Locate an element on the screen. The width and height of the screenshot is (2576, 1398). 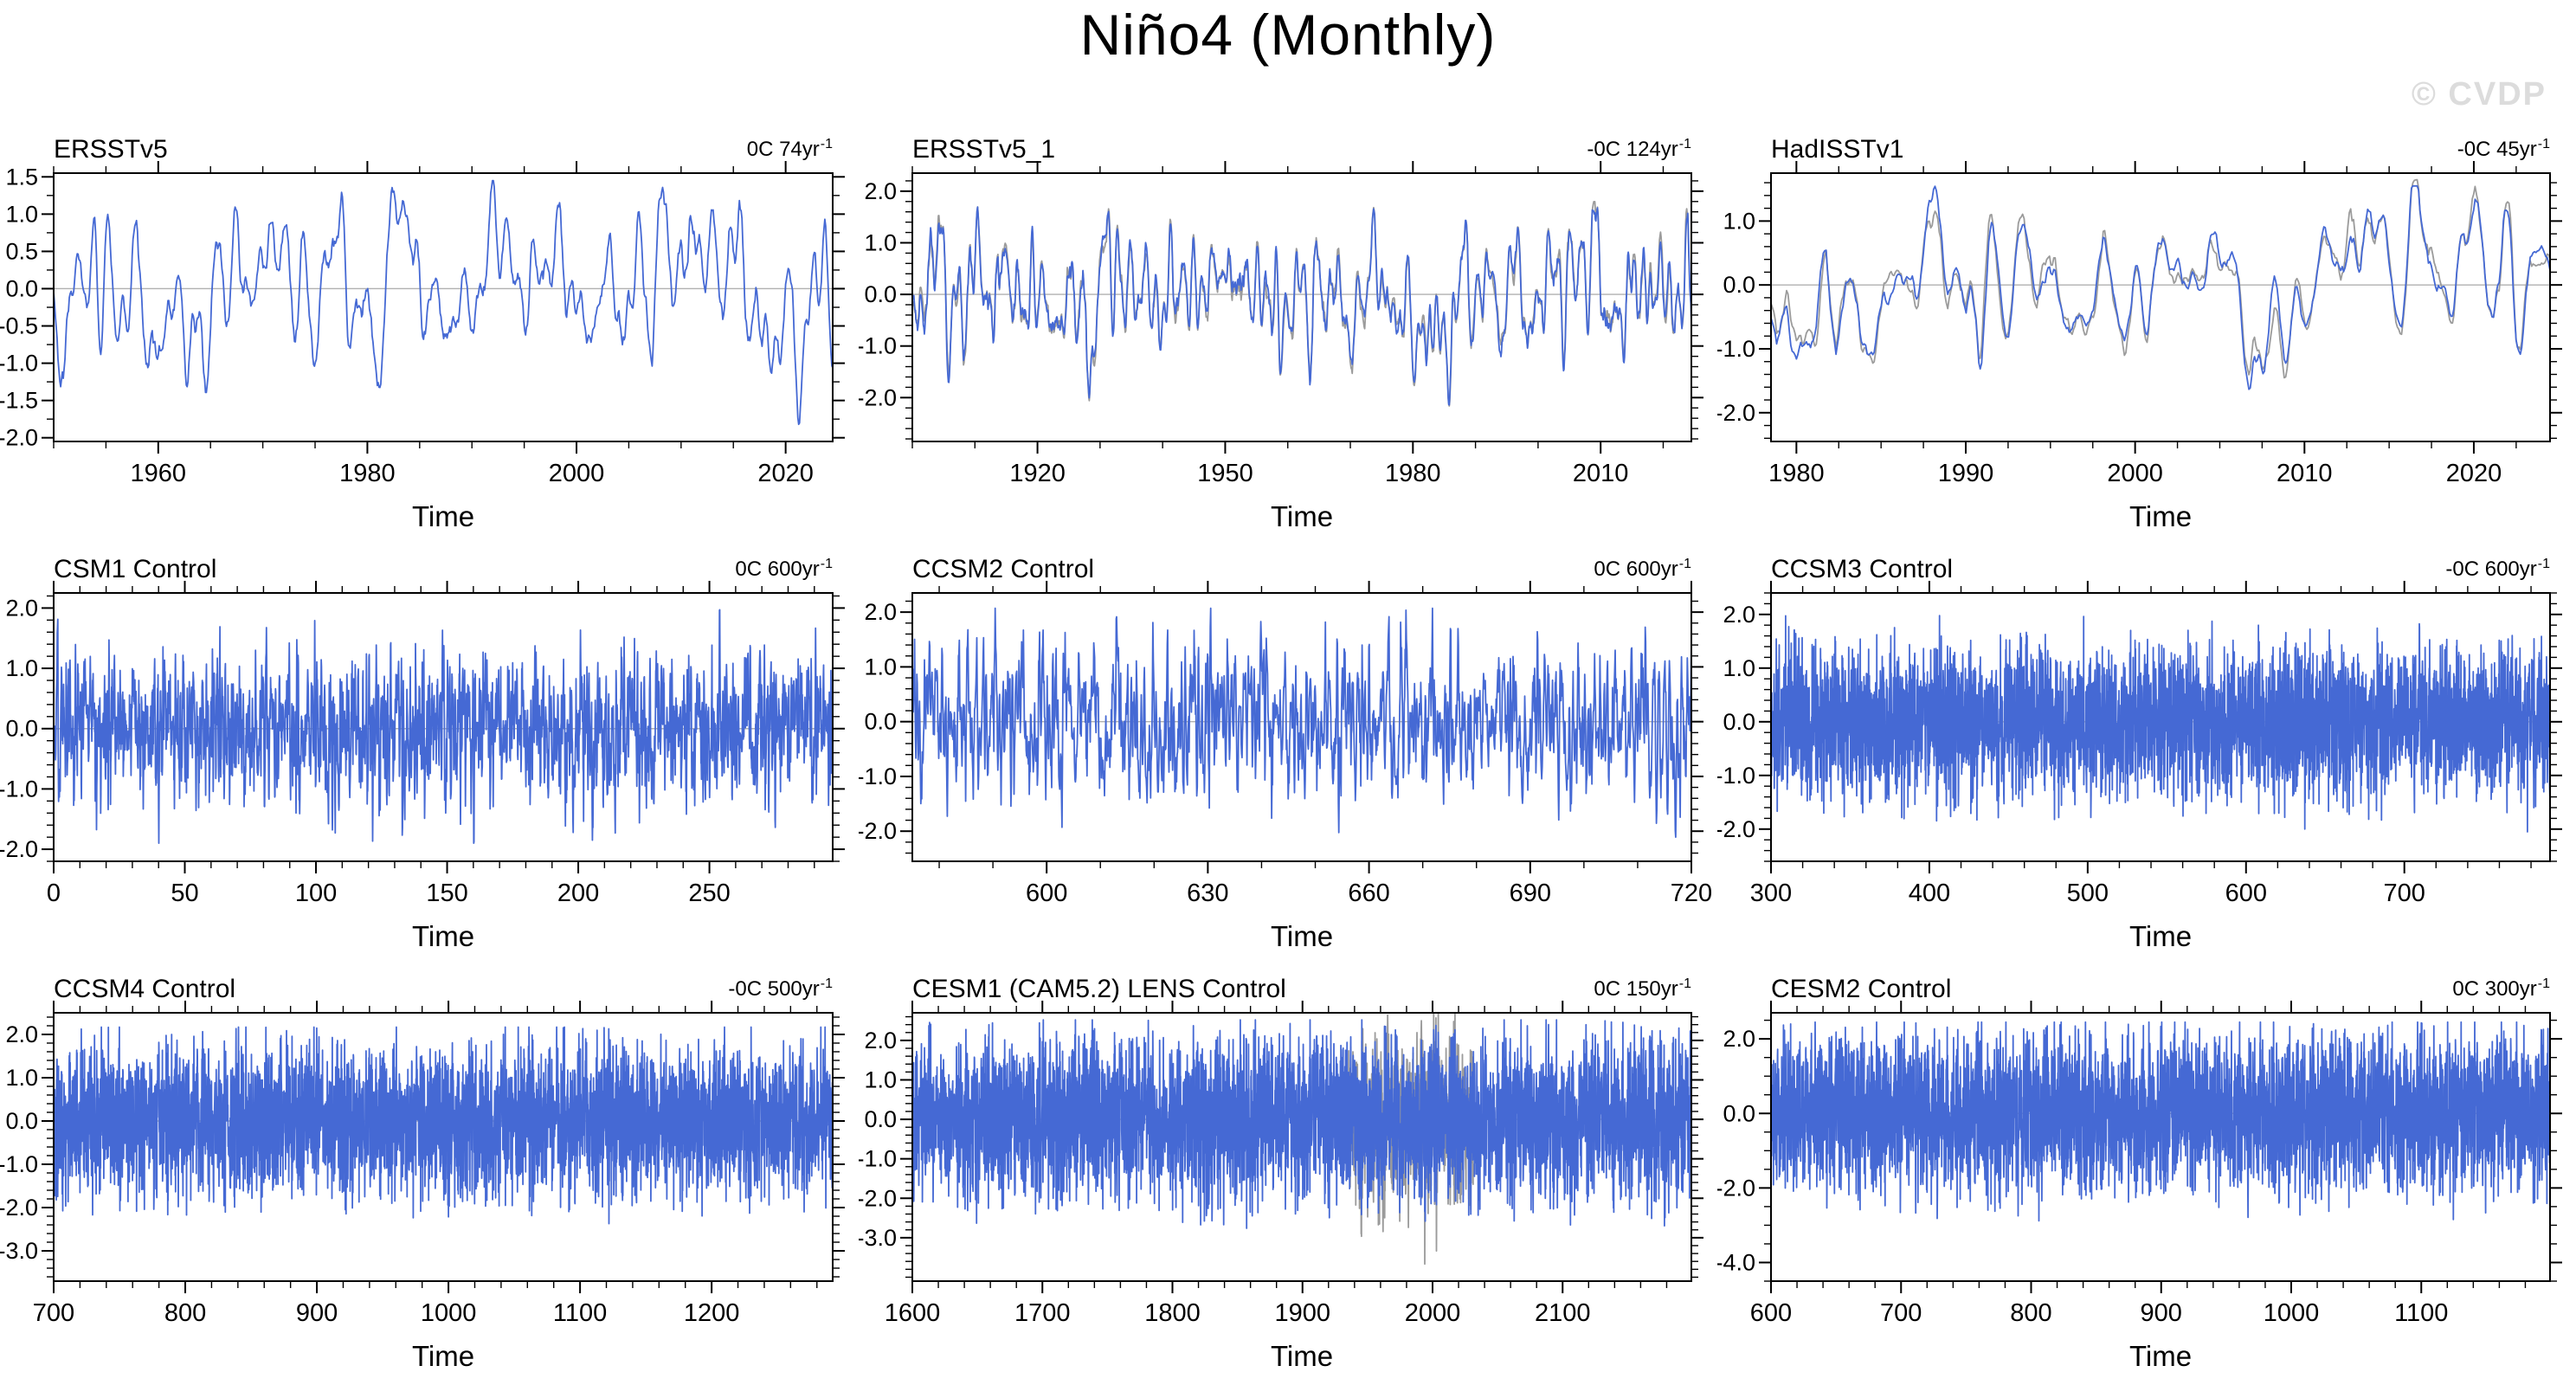
panel-title: HadISSTv1 is located at coordinates (1837, 149).